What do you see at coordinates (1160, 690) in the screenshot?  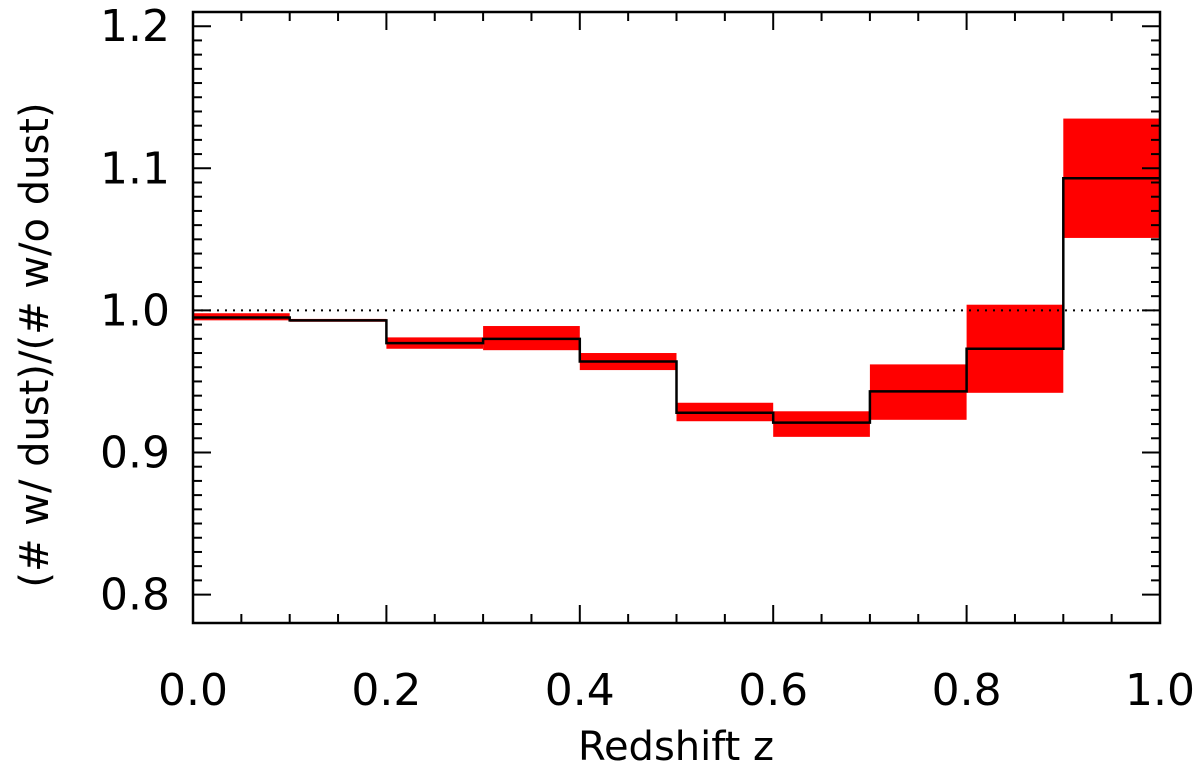 I see `x-tick-label: 1.0` at bounding box center [1160, 690].